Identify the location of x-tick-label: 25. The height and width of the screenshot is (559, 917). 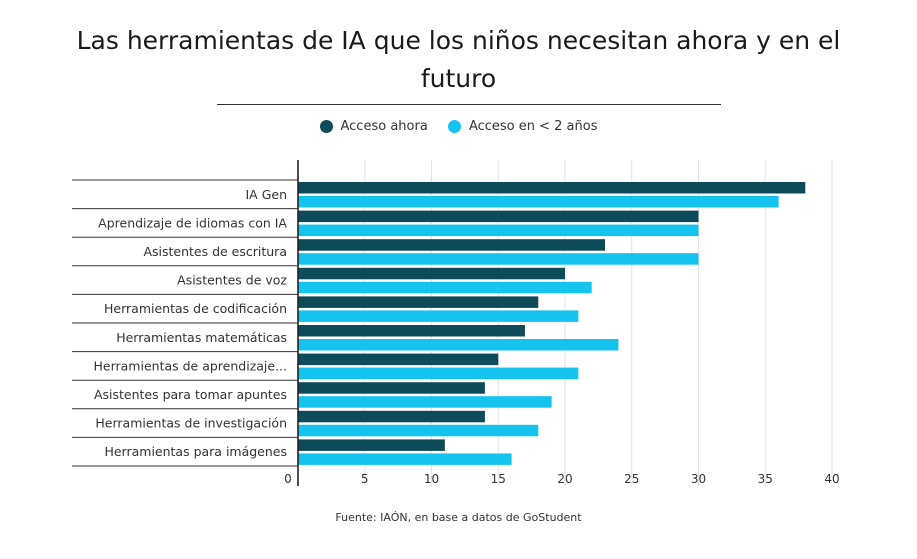
(631, 479).